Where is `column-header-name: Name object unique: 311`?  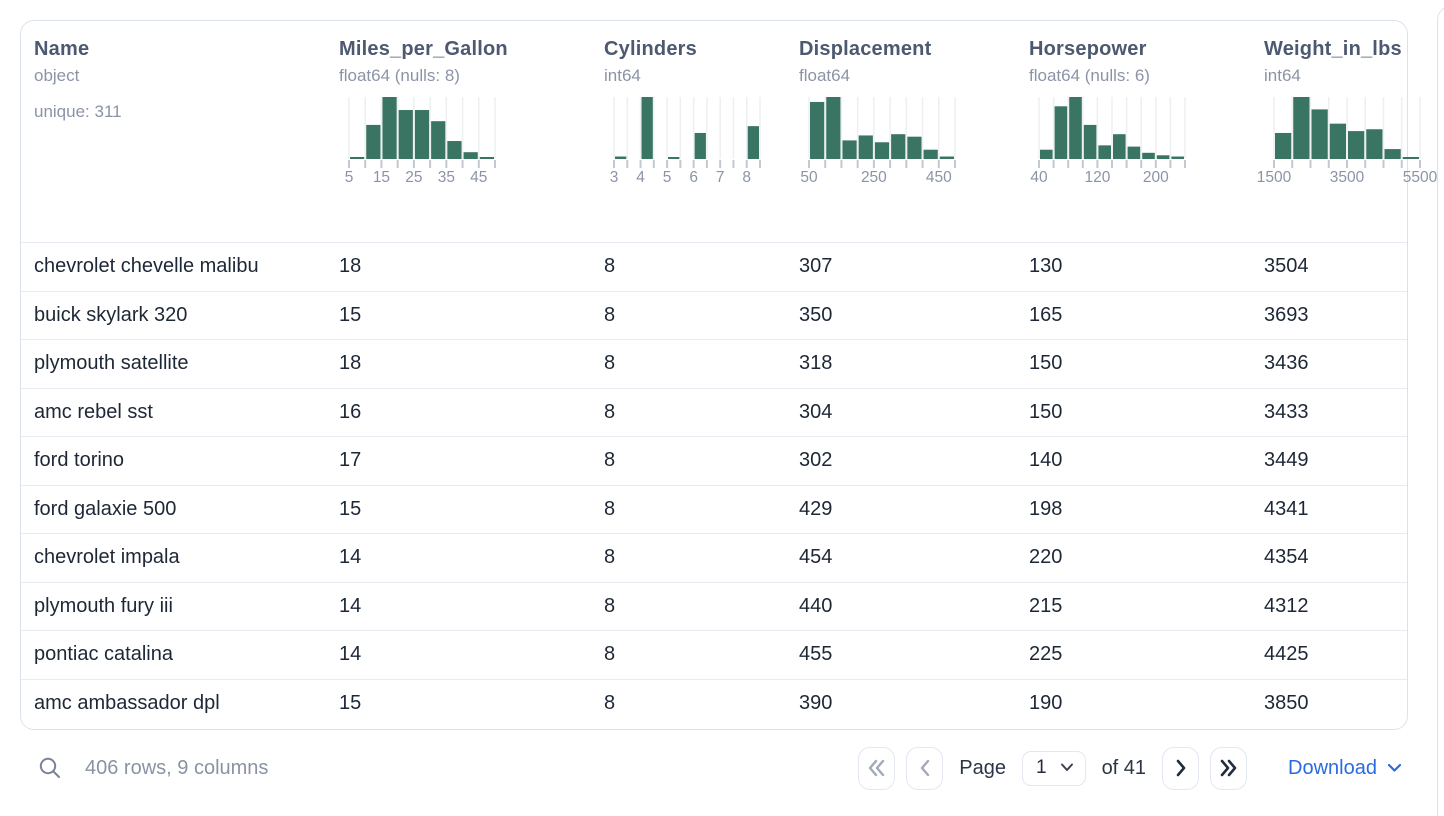
column-header-name: Name object unique: 311 is located at coordinates (173, 131).